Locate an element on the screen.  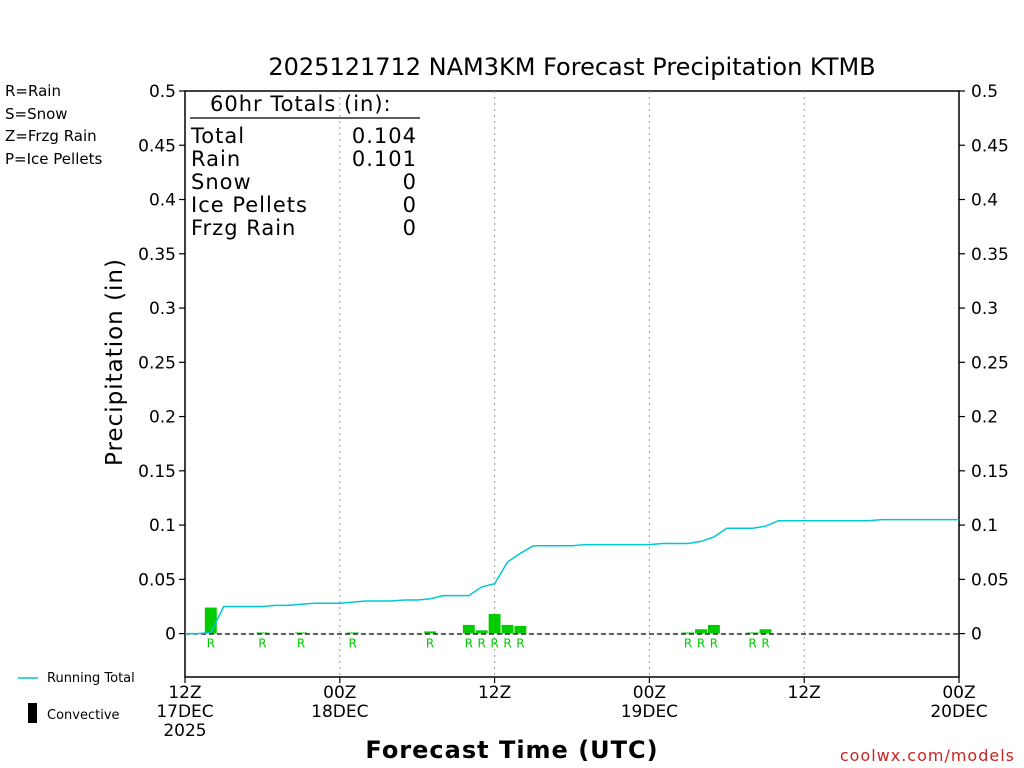
legend-snow: S=Snow is located at coordinates (36, 114).